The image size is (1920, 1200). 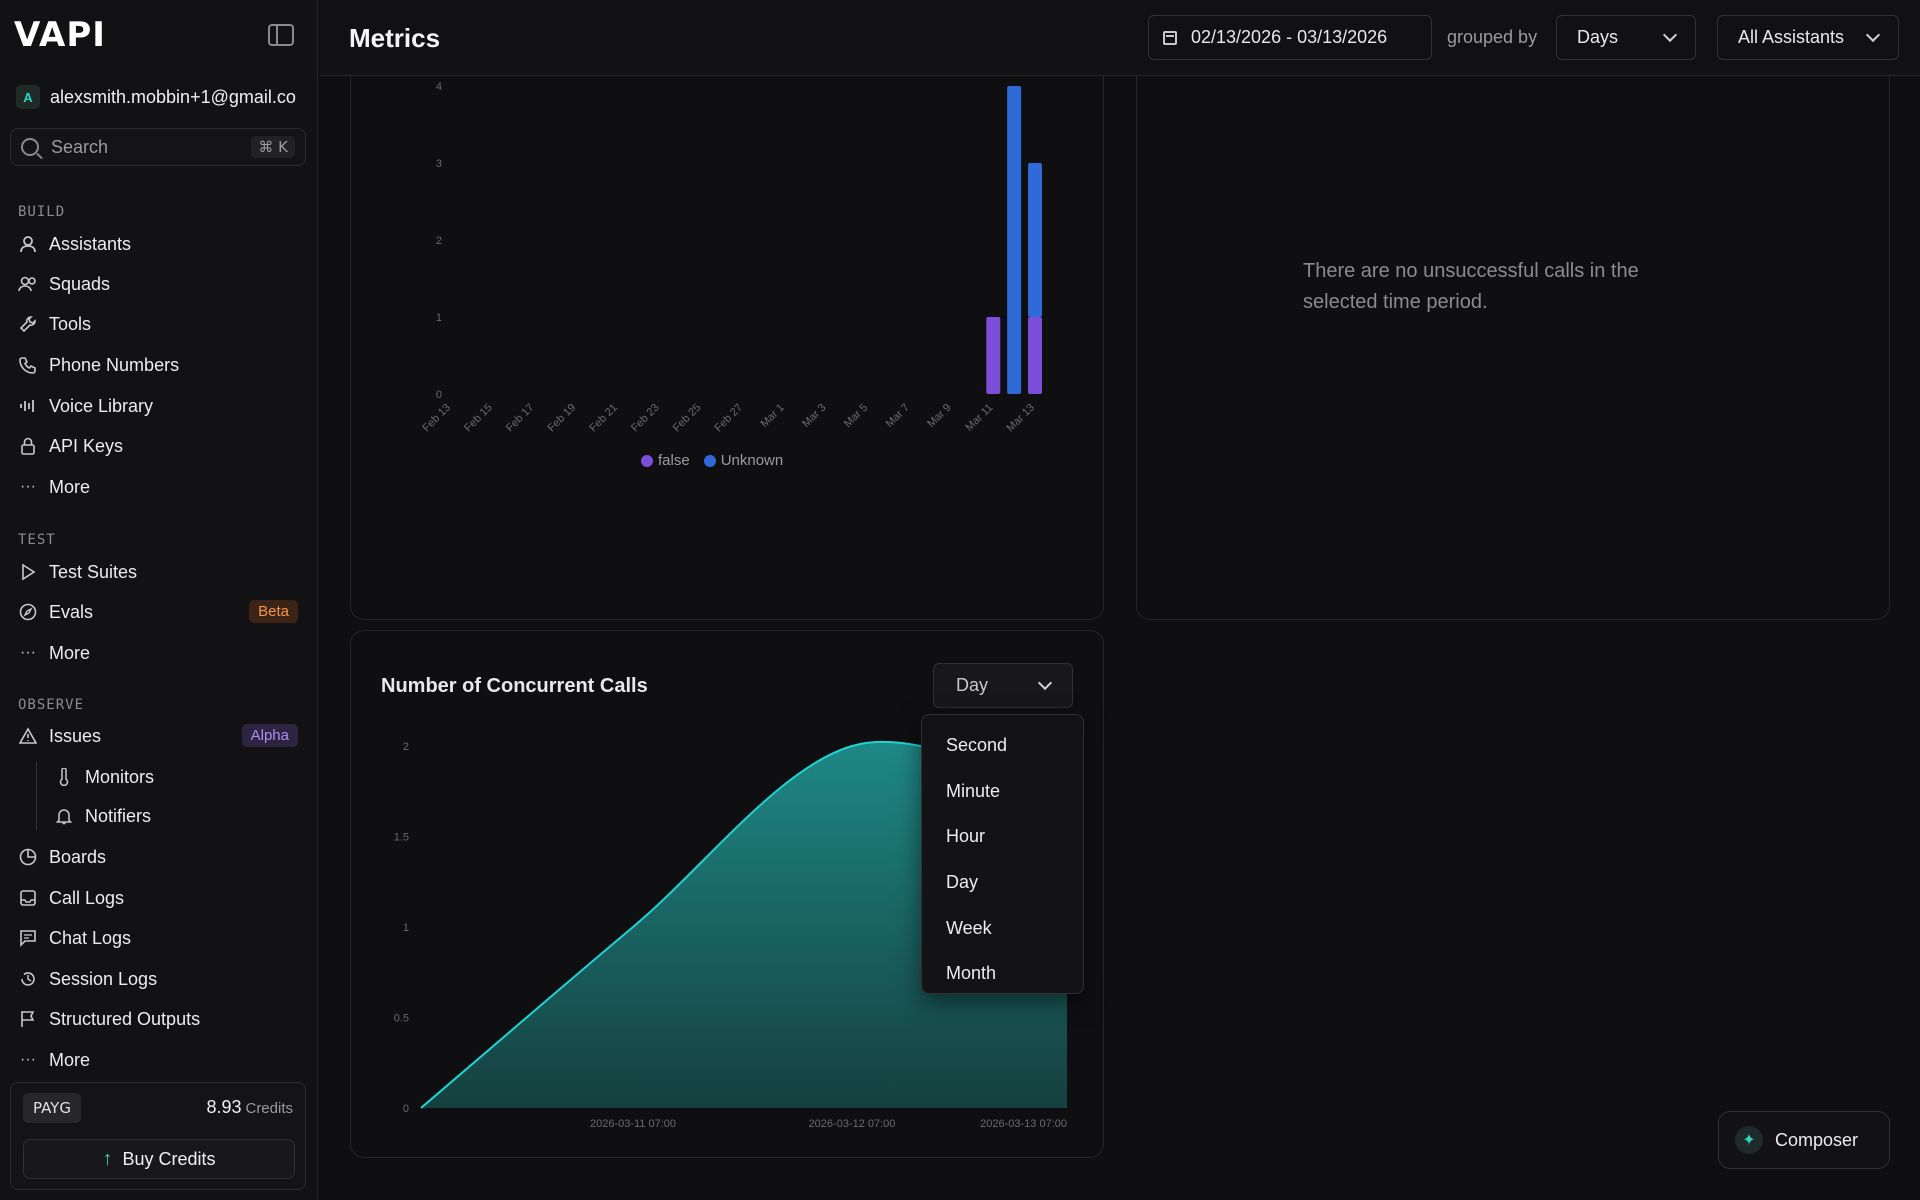 I want to click on credit-balance: 8.93 Credits, so click(x=249, y=1107).